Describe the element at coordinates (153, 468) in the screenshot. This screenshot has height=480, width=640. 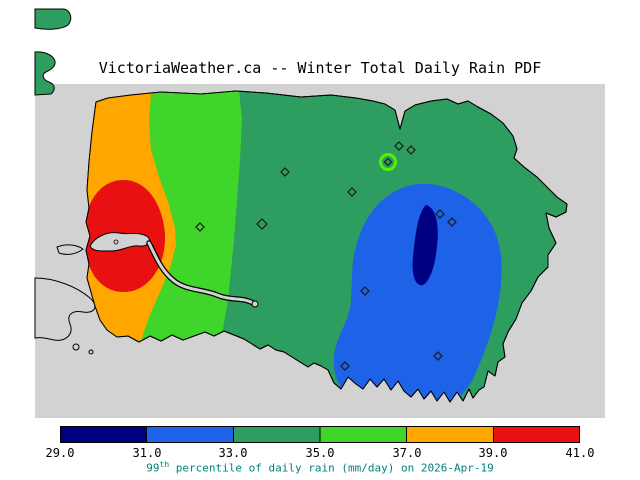
I see `caption-base: 99` at that location.